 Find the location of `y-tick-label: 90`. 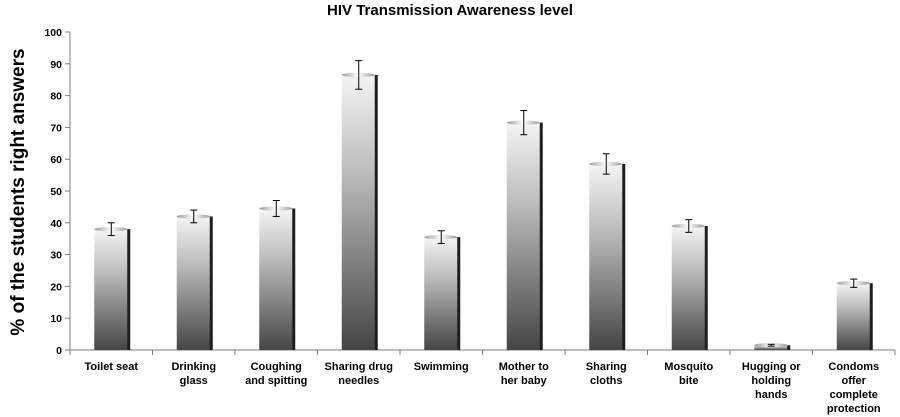

y-tick-label: 90 is located at coordinates (56, 65).